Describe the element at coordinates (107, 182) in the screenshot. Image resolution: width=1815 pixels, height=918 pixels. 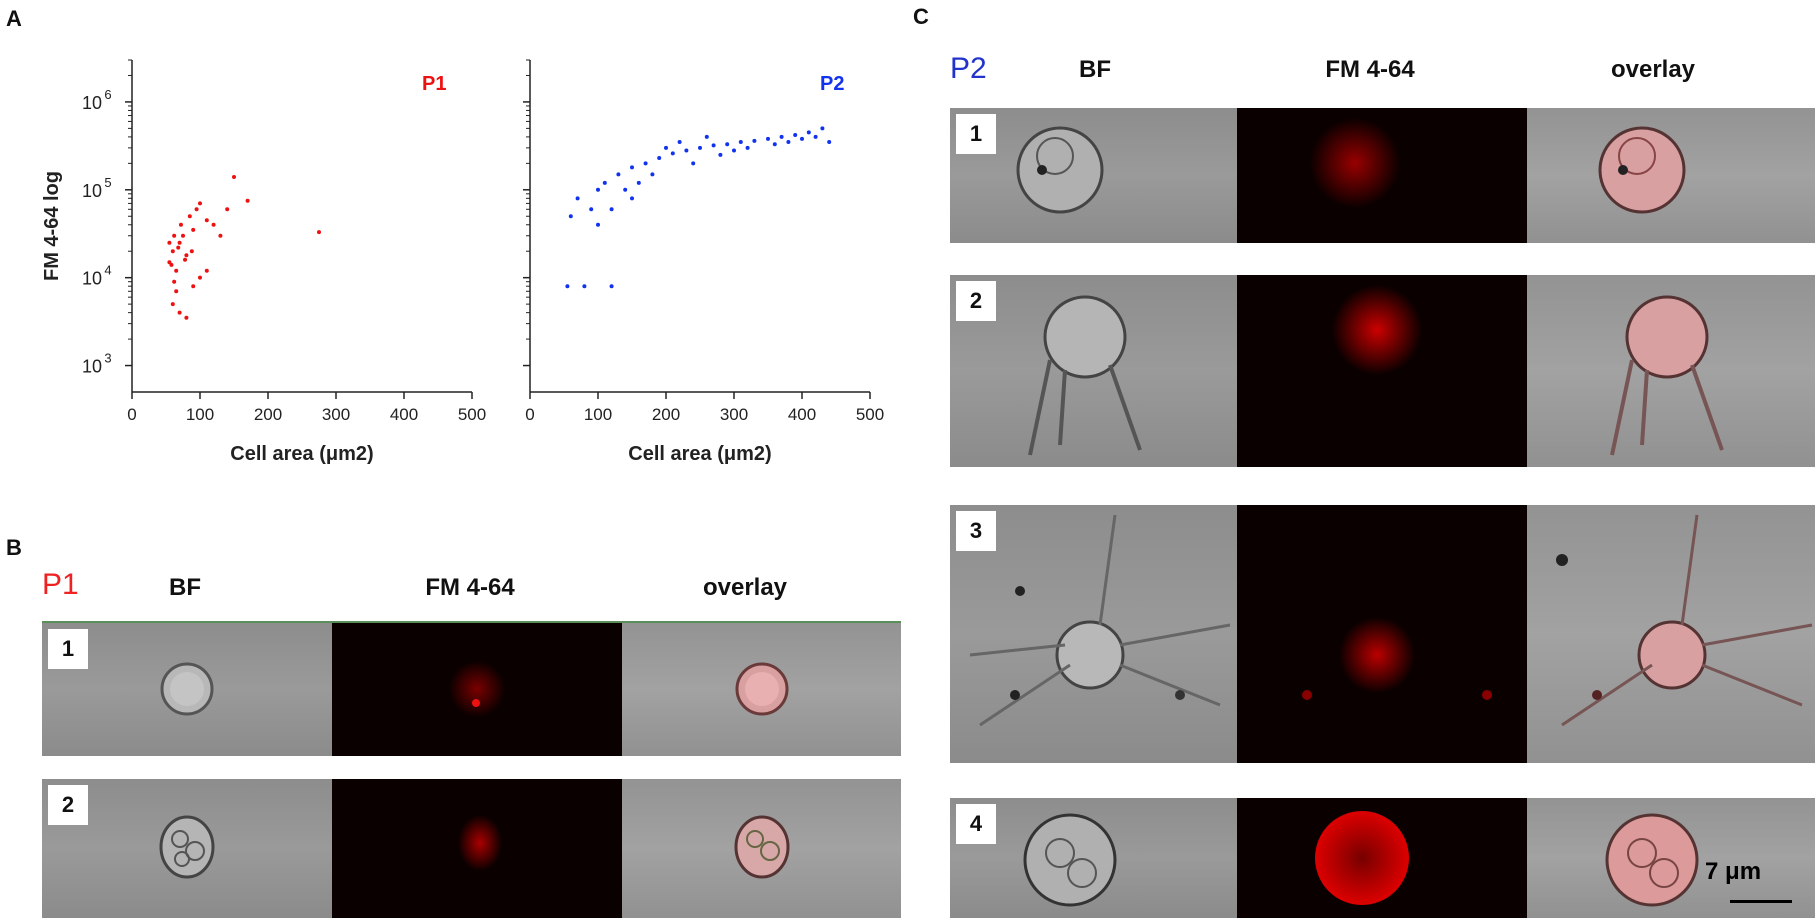
I see `y-tick-exponent: 5` at that location.